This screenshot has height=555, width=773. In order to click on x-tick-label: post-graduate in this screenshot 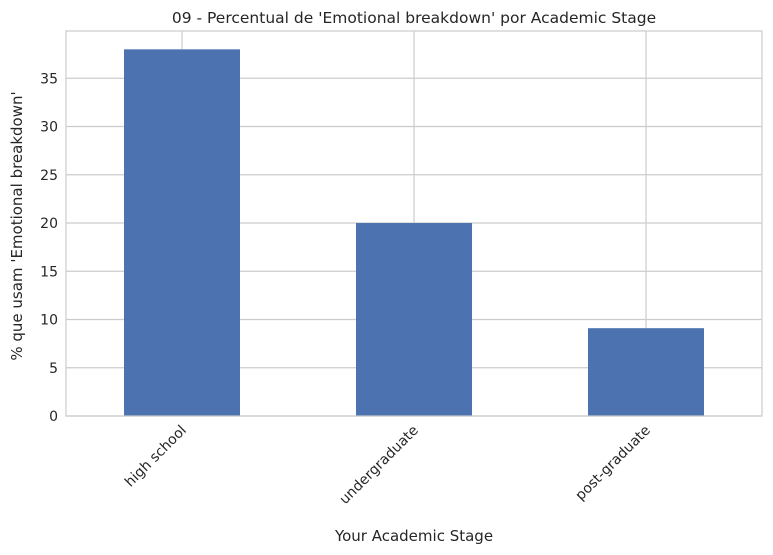, I will do `click(613, 463)`.